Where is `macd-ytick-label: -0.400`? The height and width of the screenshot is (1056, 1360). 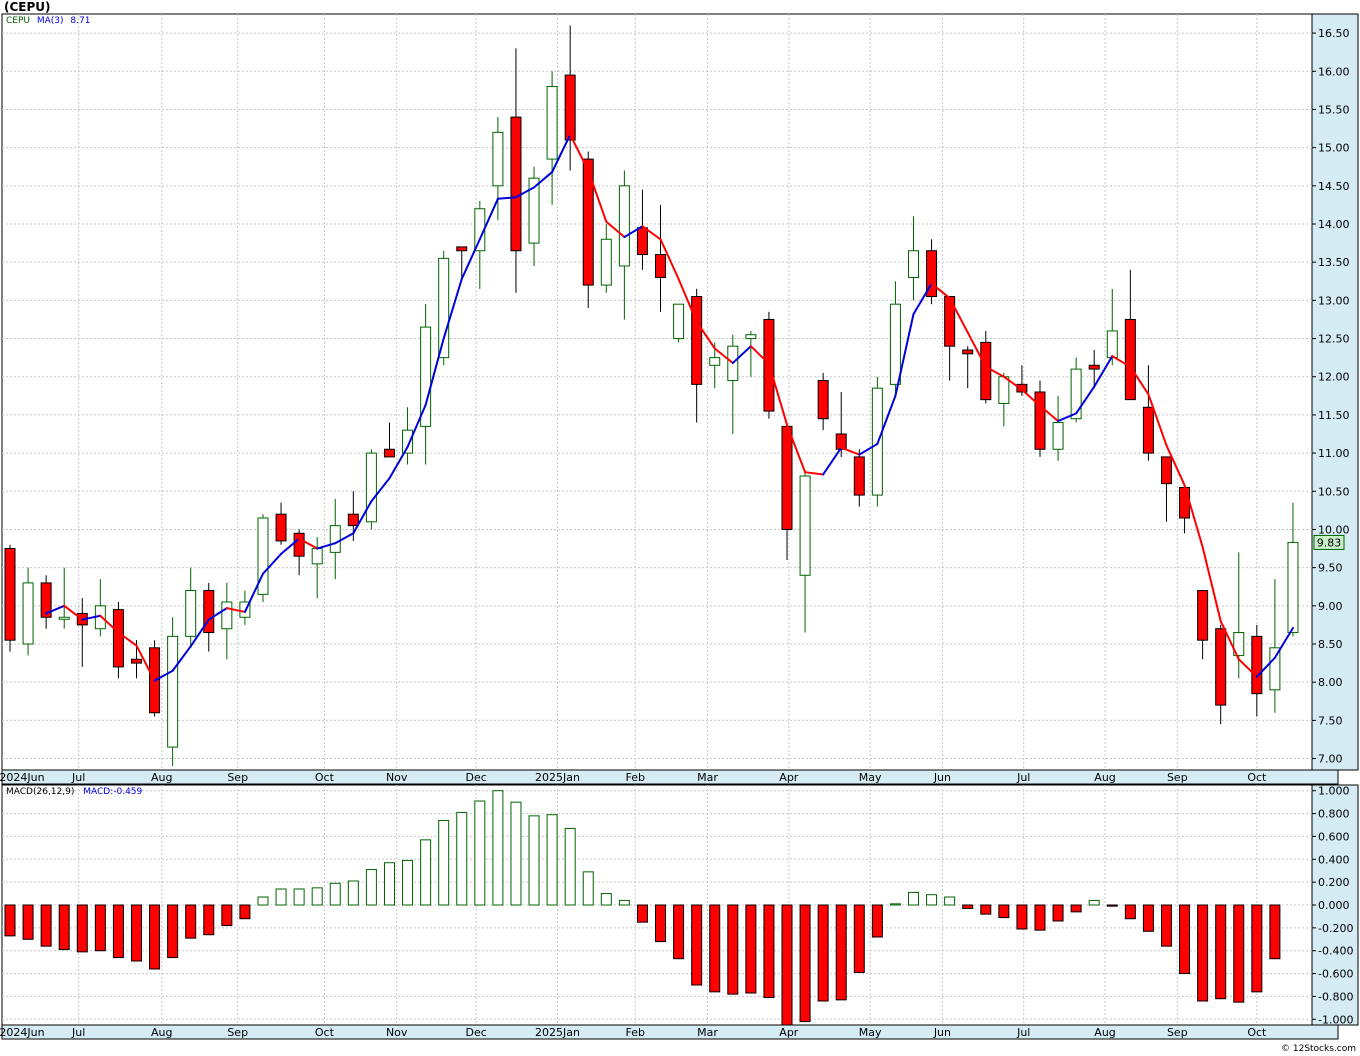 macd-ytick-label: -0.400 is located at coordinates (1335, 951).